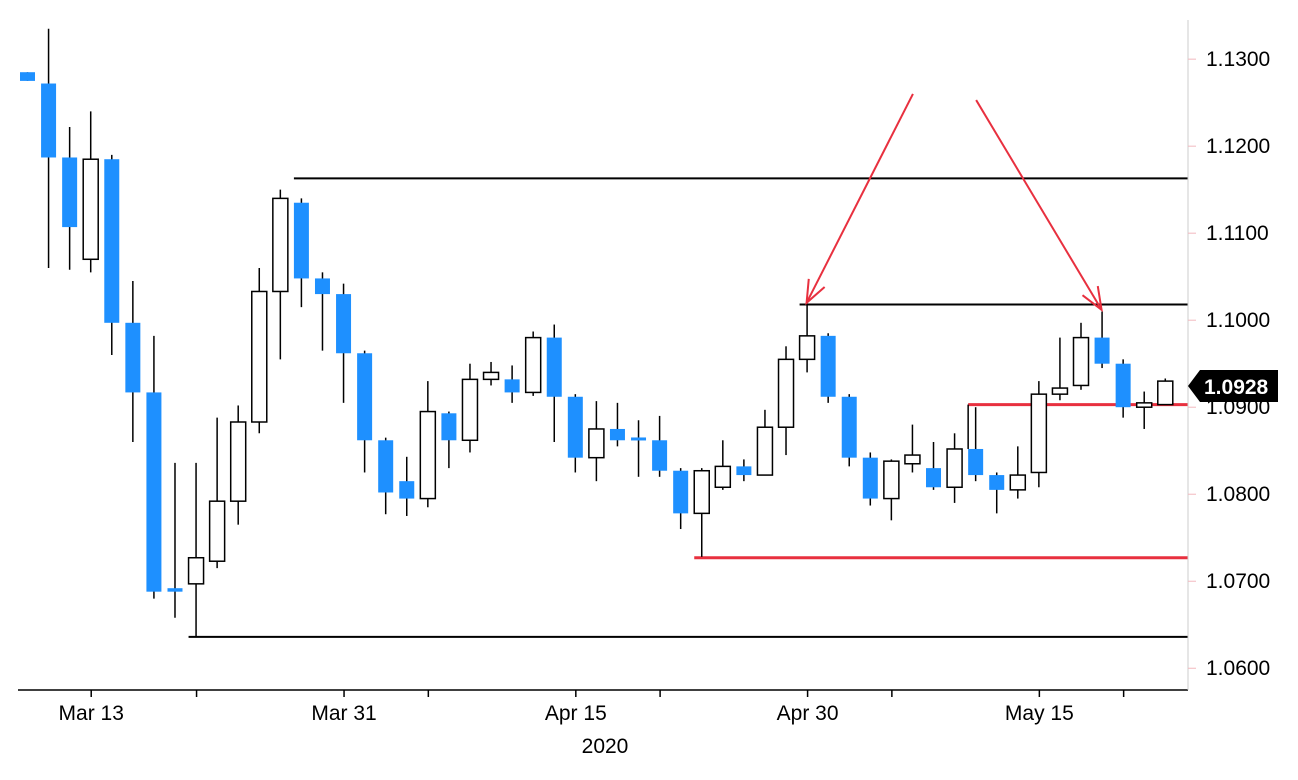  I want to click on x-axis-title: 2020, so click(605, 746).